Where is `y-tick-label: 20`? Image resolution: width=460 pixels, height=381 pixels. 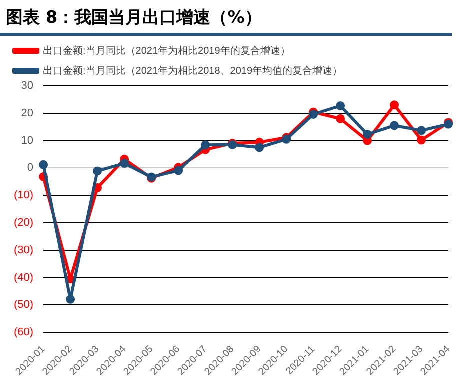
y-tick-label: 20 is located at coordinates (27, 113).